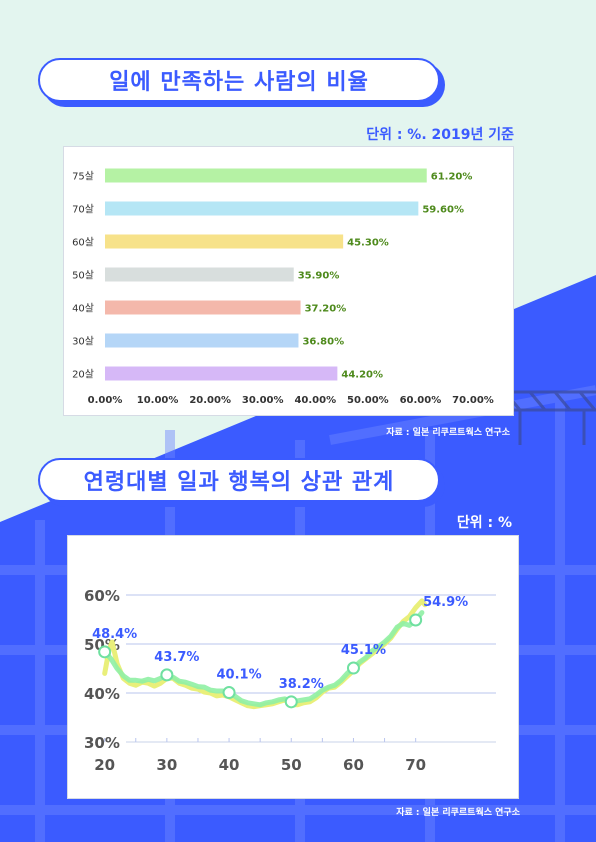 The width and height of the screenshot is (596, 842). What do you see at coordinates (83, 210) in the screenshot?
I see `bar-category-label: 70살` at bounding box center [83, 210].